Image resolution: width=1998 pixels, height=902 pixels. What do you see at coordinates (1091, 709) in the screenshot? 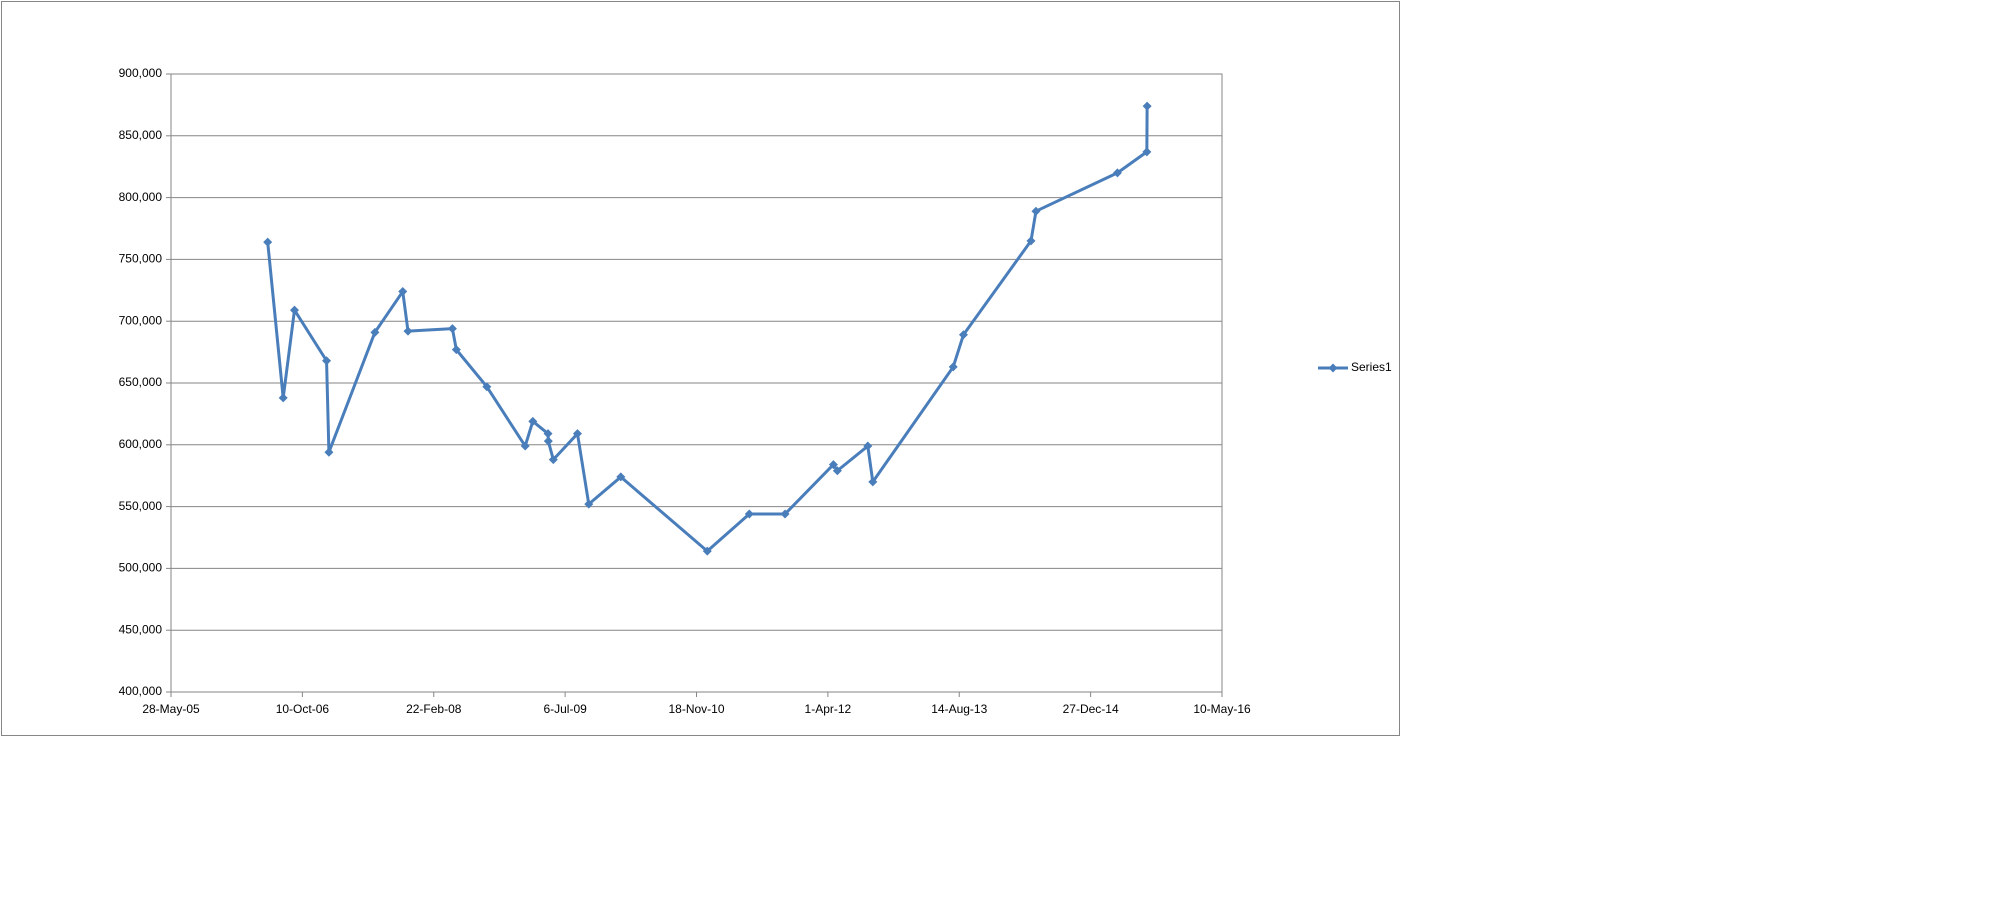
I see `x-tick-label: 27-Dec-14` at bounding box center [1091, 709].